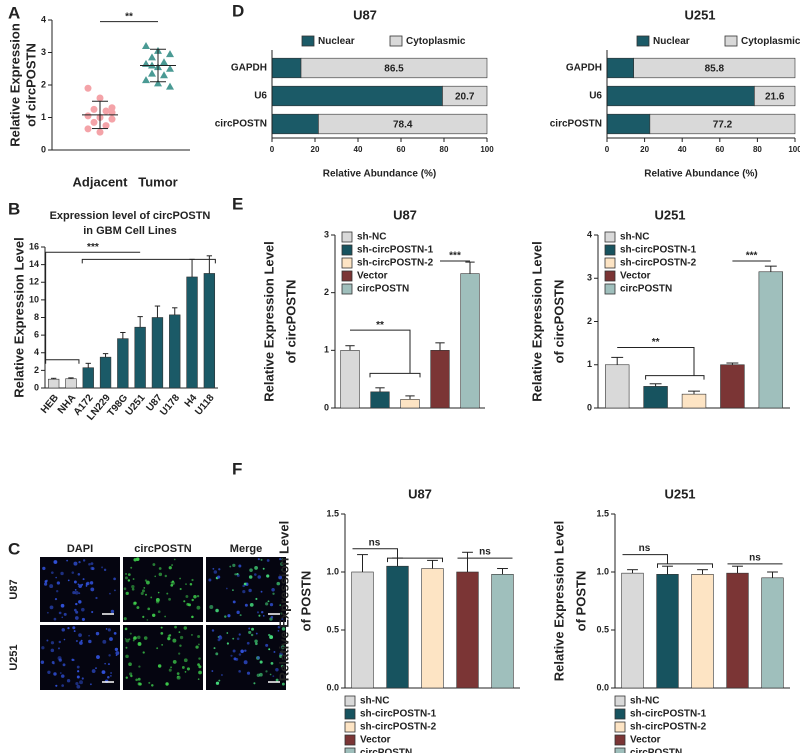  What do you see at coordinates (645, 548) in the screenshot?
I see `annotation: ns` at bounding box center [645, 548].